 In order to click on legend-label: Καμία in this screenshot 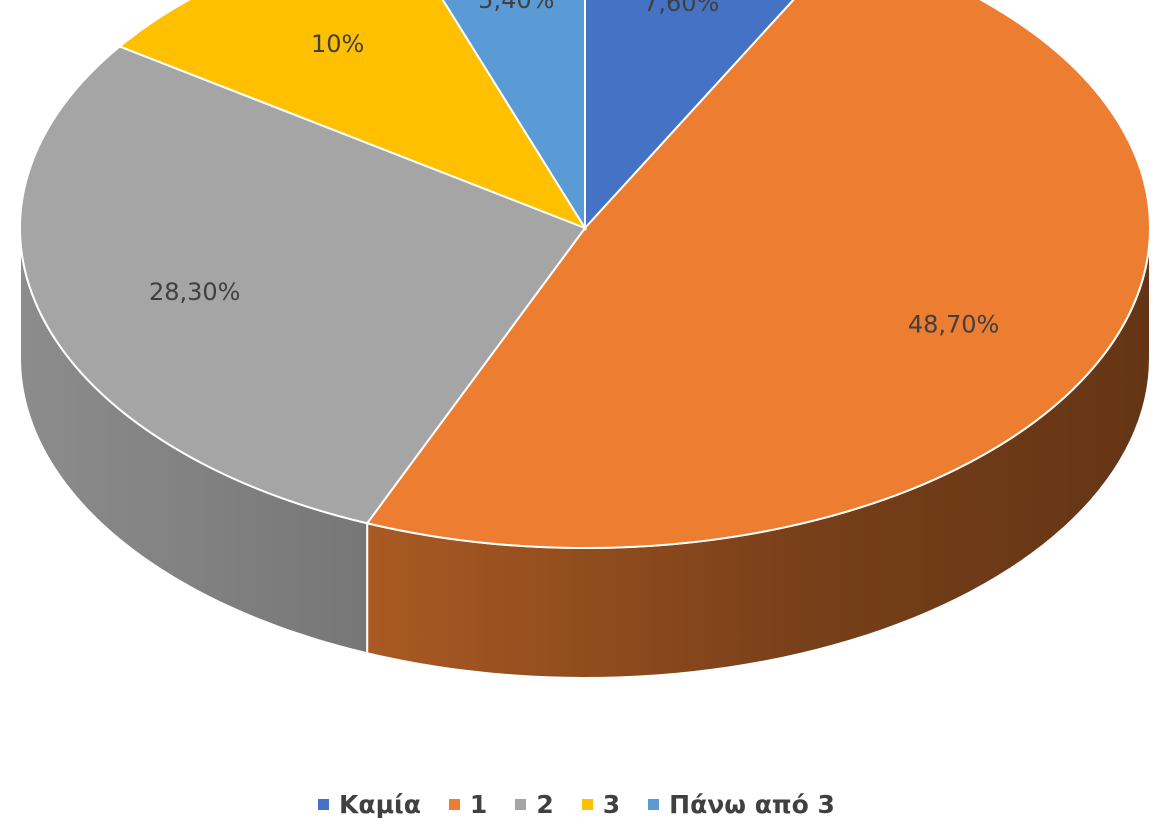, I will do `click(380, 804)`.